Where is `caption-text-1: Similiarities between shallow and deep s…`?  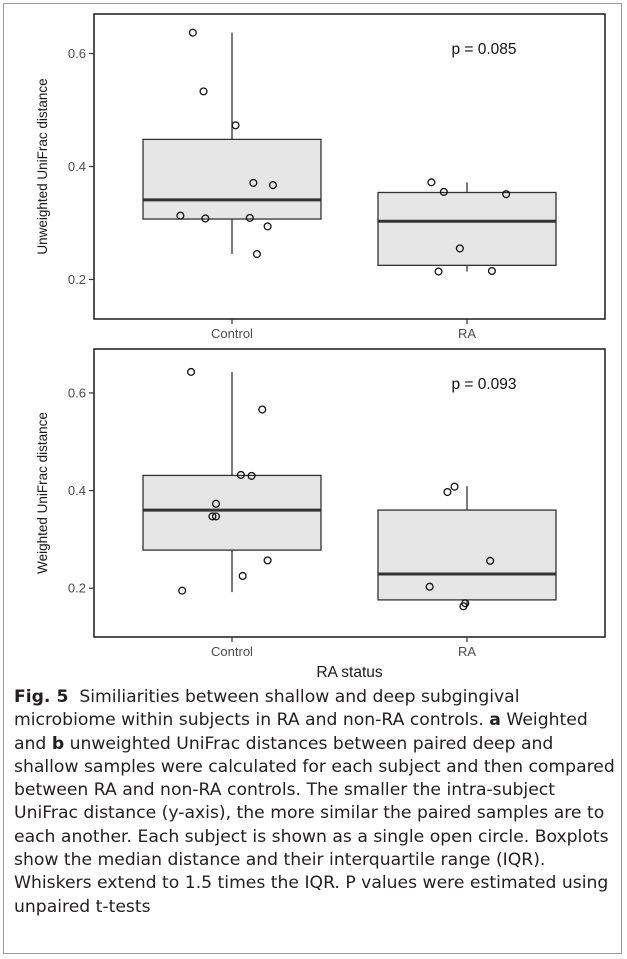 caption-text-1: Similiarities between shallow and deep s… is located at coordinates (267, 709).